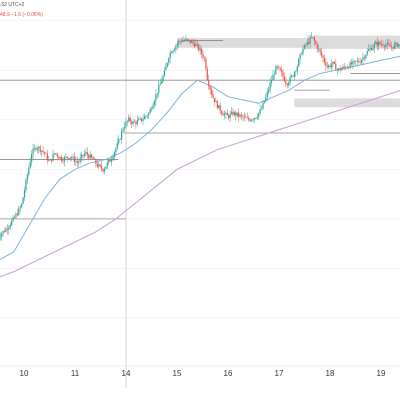 The width and height of the screenshot is (400, 400). I want to click on x-tick-label-17: 17, so click(279, 373).